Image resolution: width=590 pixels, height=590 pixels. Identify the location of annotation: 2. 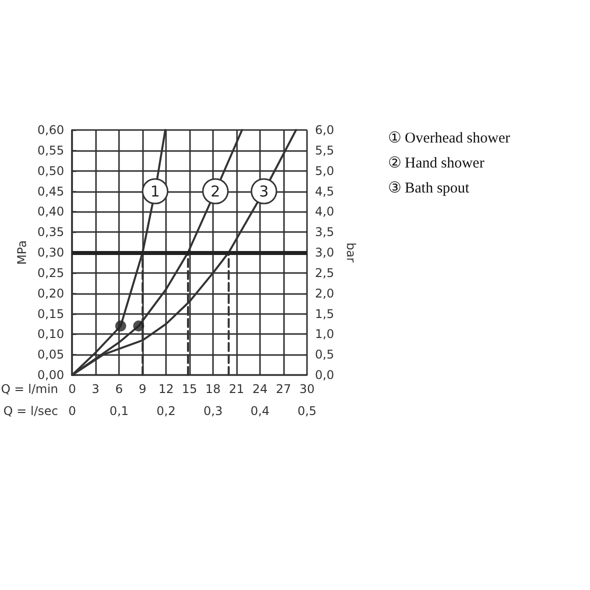
(215, 191).